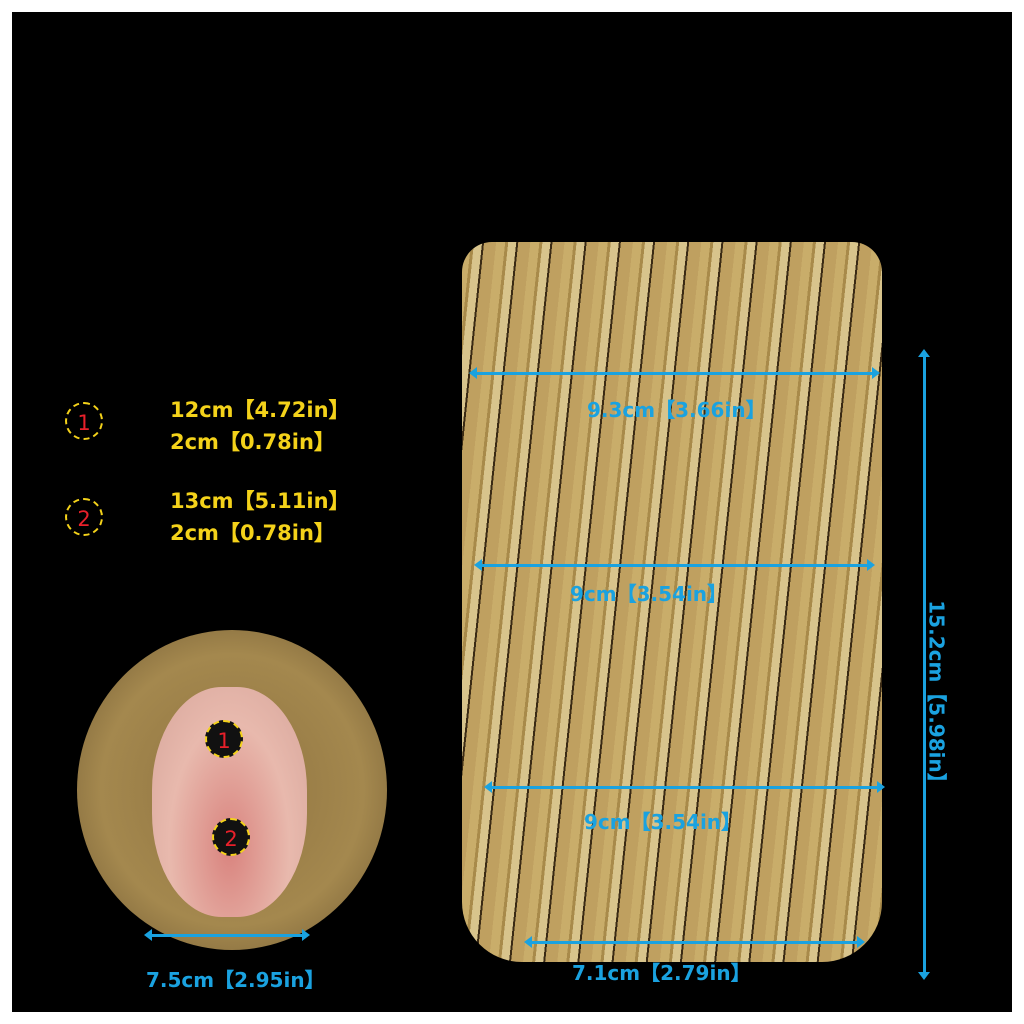  Describe the element at coordinates (260, 426) in the screenshot. I see `legend-1: 12cm【4.72in】 2cm【0.78in】` at that location.